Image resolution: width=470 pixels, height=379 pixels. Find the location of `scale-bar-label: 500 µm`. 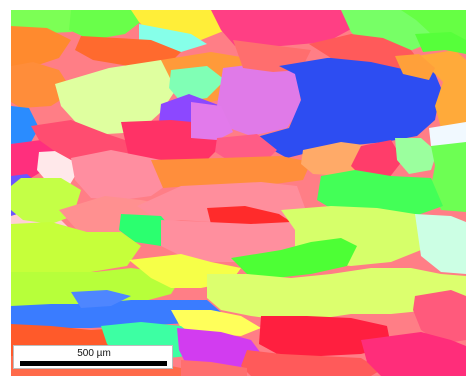

scale-bar-label: 500 µm is located at coordinates (94, 353).